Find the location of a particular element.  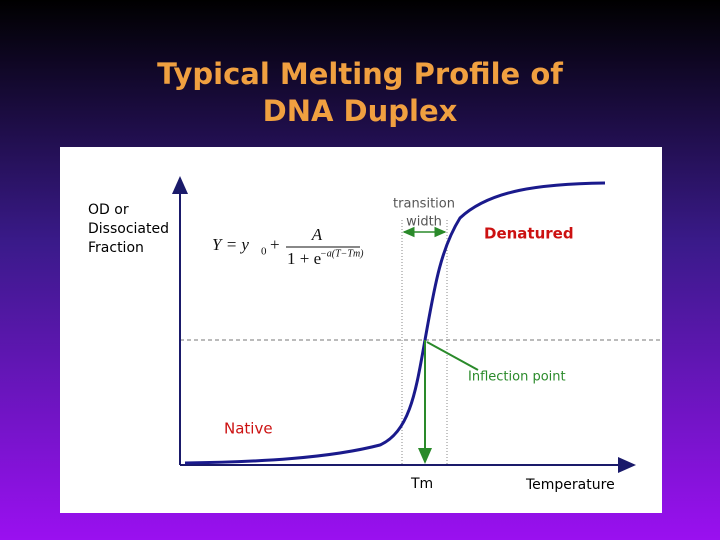

inflection-label: Inflection point is located at coordinates (517, 377).